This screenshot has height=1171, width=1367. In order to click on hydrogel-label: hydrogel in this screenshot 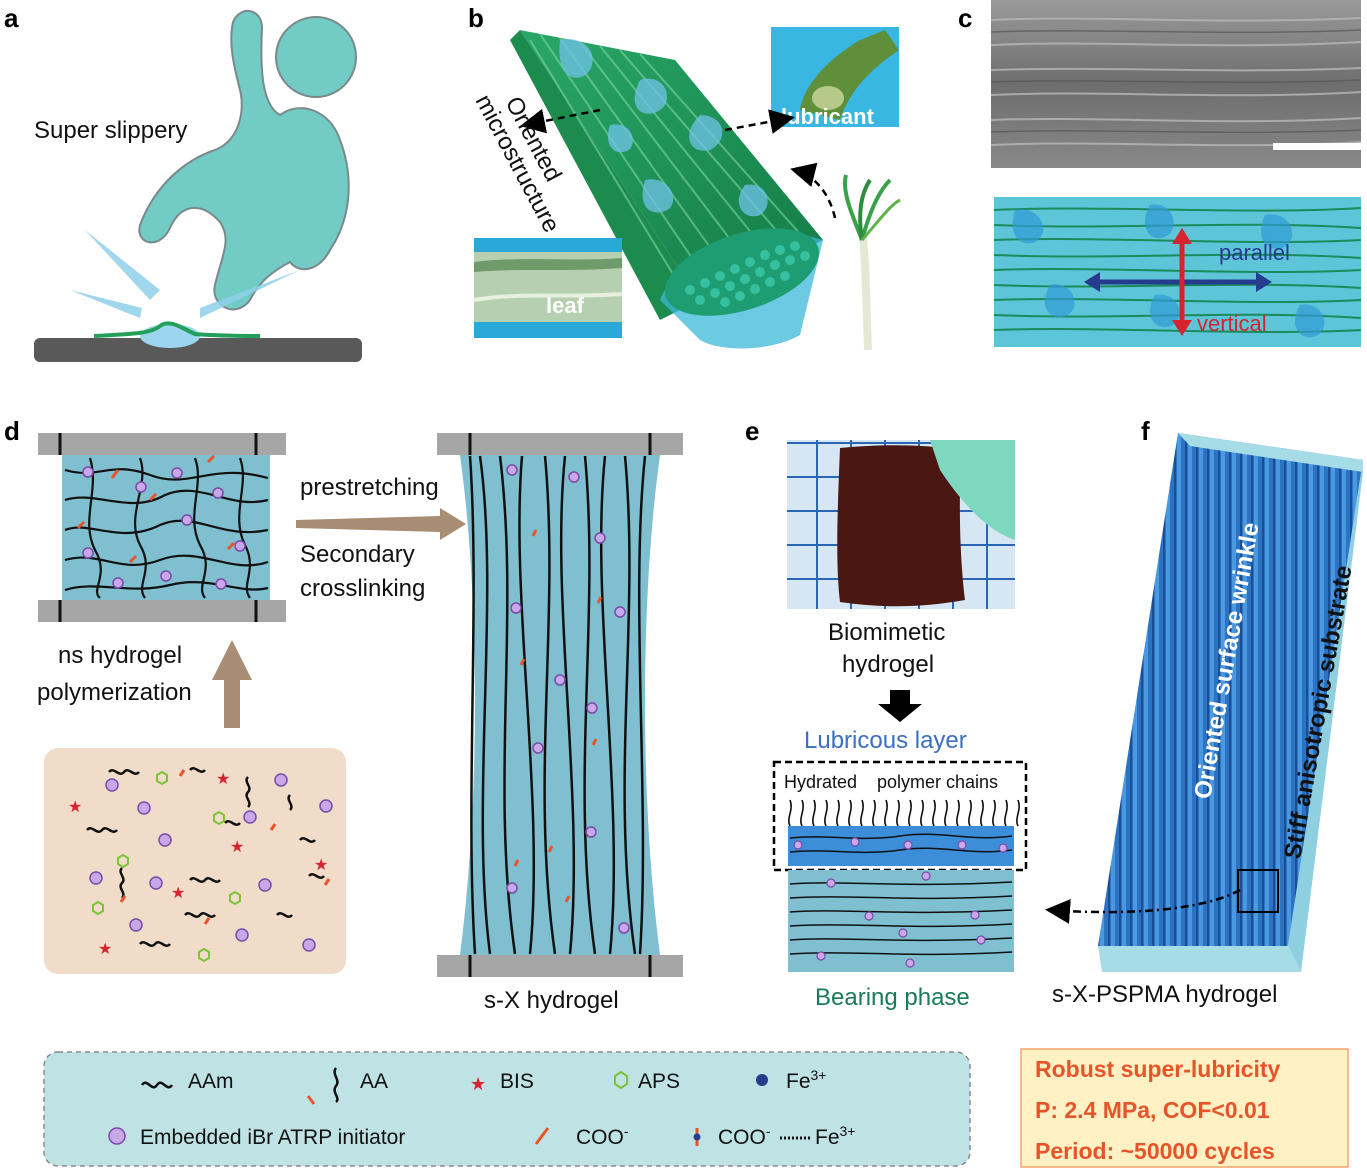, I will do `click(888, 664)`.